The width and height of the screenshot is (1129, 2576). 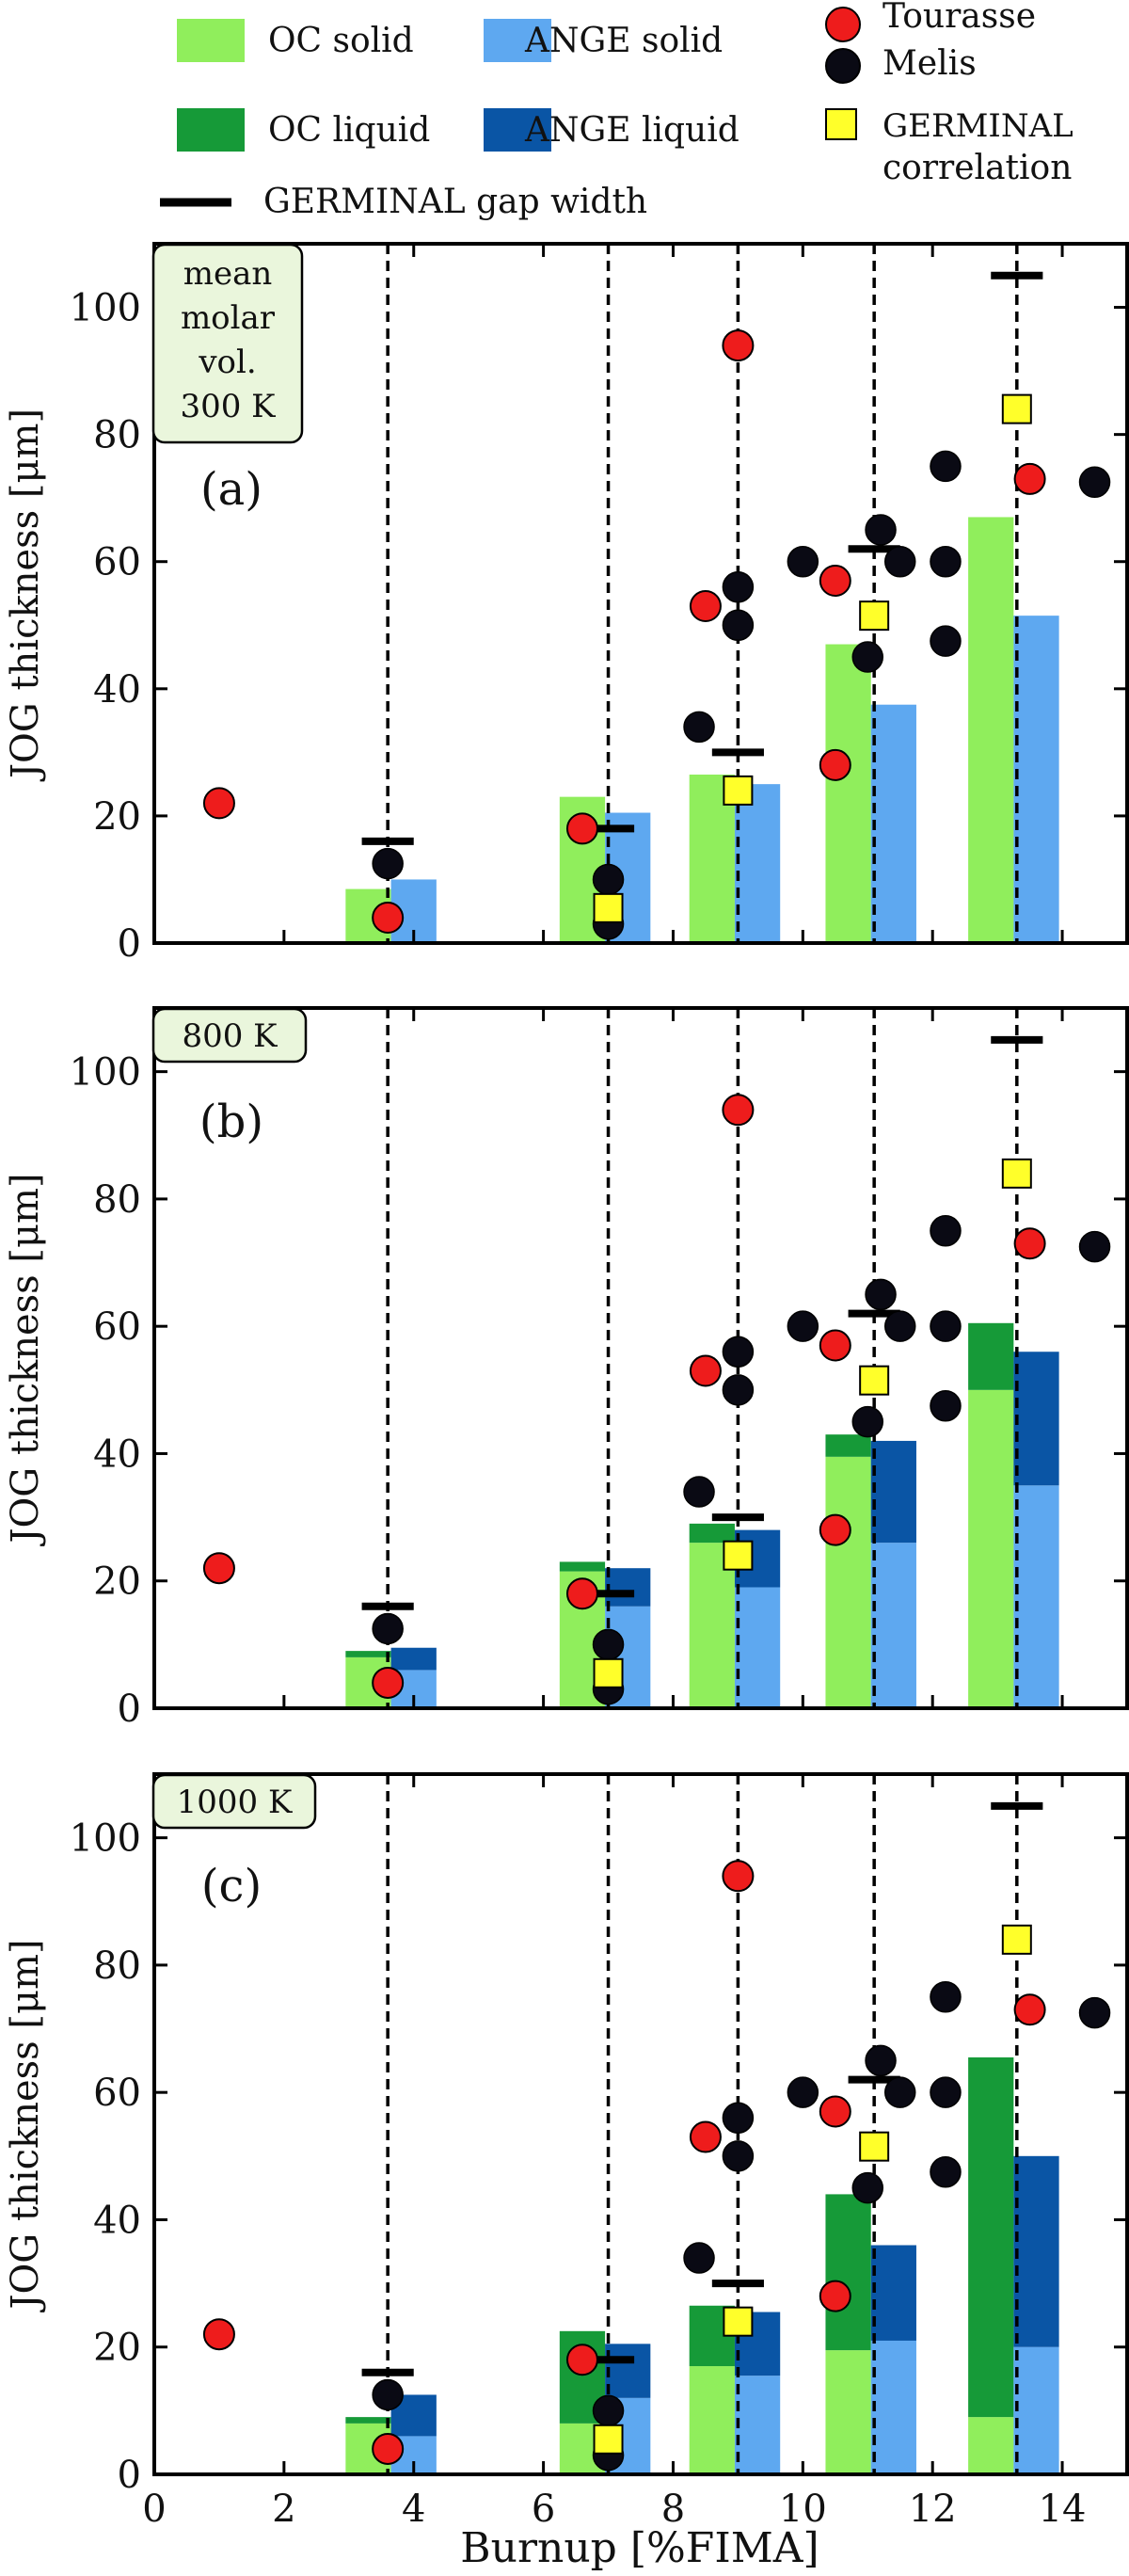 I want to click on condition-box-text: molar, so click(x=228, y=318).